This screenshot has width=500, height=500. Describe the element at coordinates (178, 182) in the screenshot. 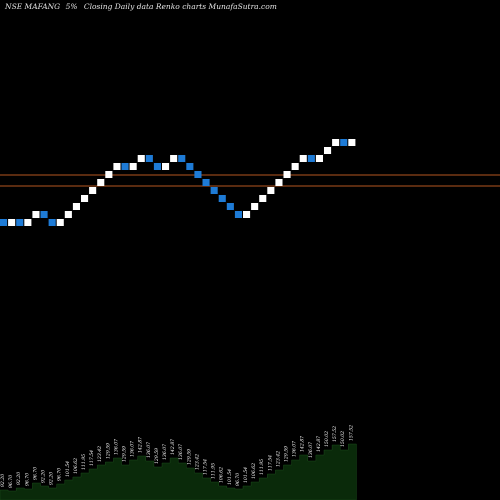

I see `bricks-layer` at that location.